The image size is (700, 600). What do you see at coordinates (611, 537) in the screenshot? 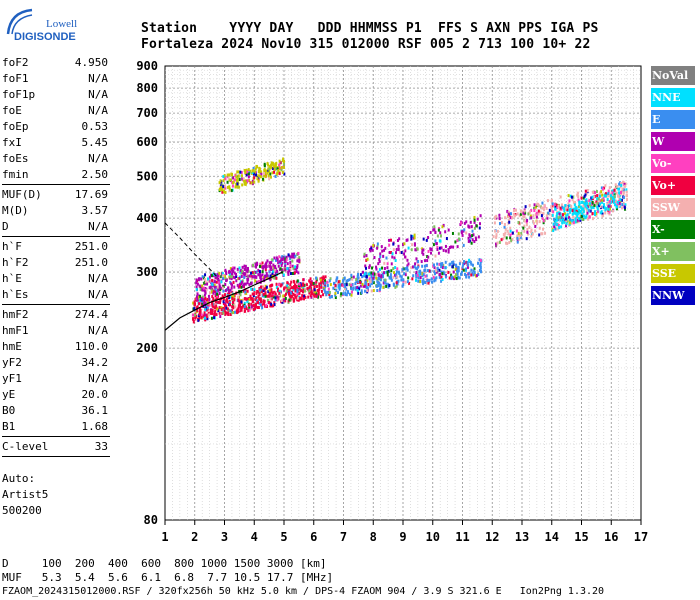
I see `x-tick-label: 16` at bounding box center [611, 537].